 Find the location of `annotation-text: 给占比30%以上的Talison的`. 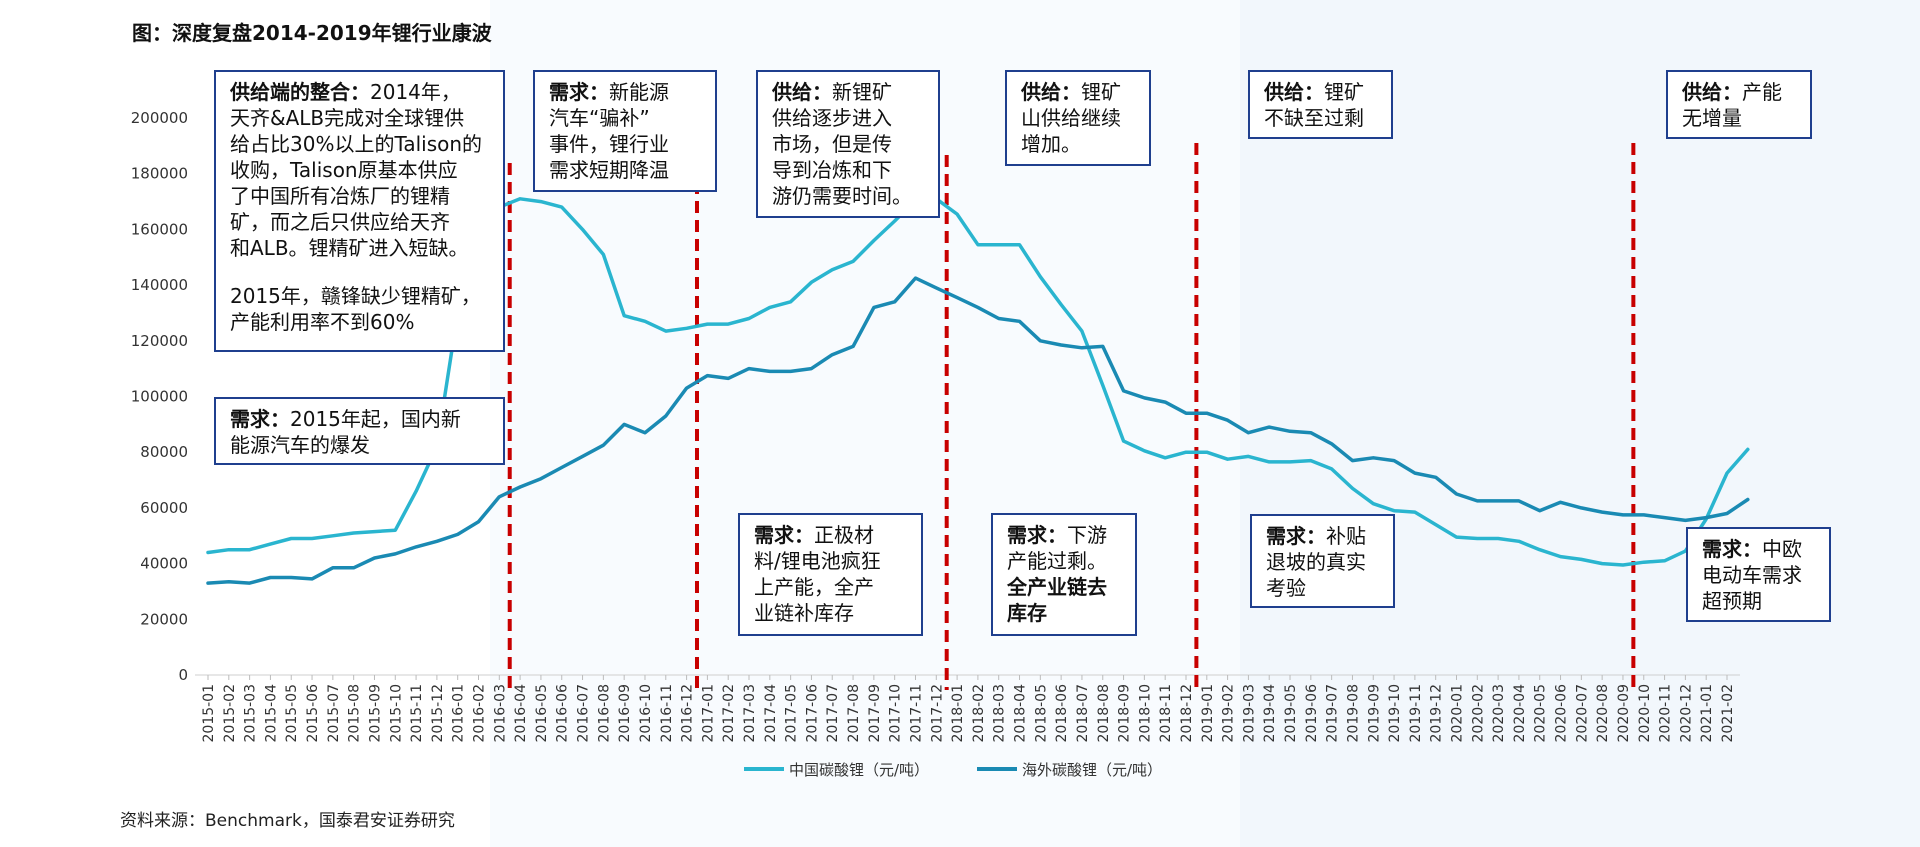

annotation-text: 给占比30%以上的Talison的 is located at coordinates (356, 144).